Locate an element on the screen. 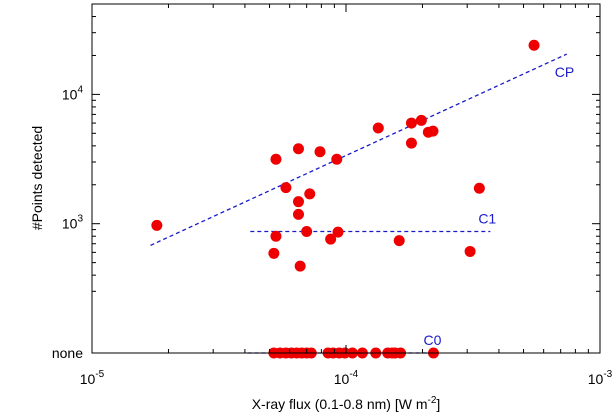 The height and width of the screenshot is (419, 613). y-tick-label: 10⁴ is located at coordinates (73, 93).